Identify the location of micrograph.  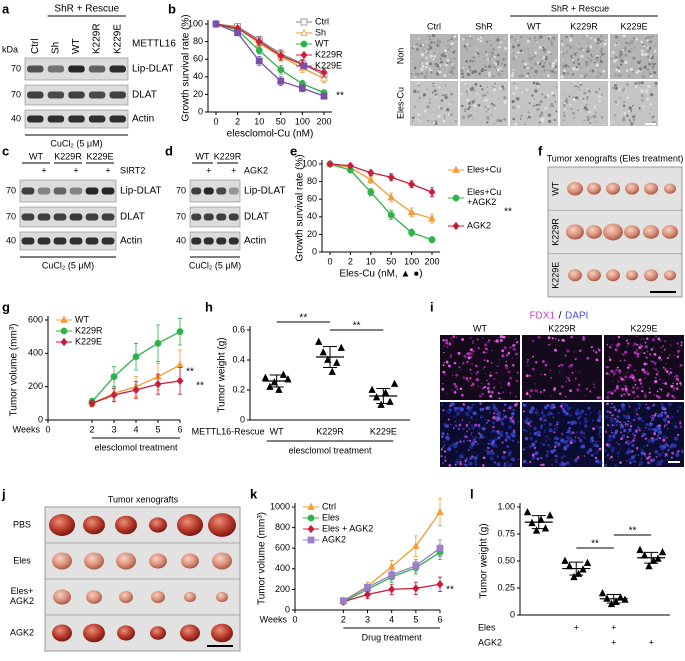
(484, 56).